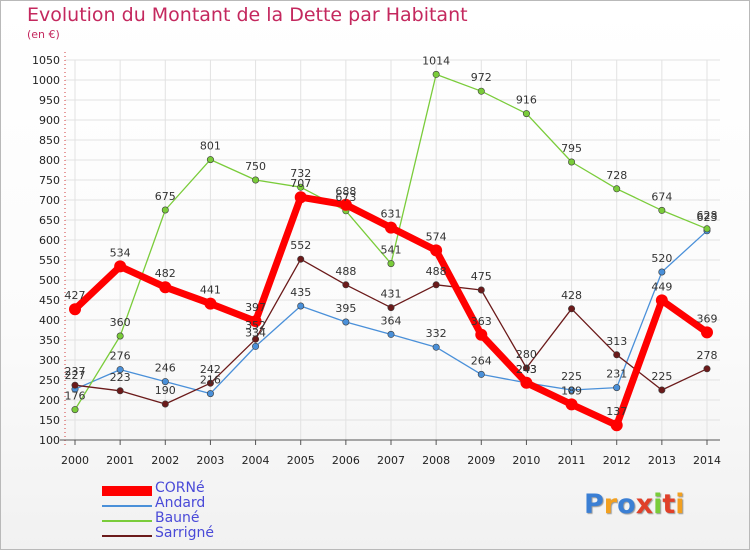  Describe the element at coordinates (46, 80) in the screenshot. I see `y-tick-label: 1000` at that location.